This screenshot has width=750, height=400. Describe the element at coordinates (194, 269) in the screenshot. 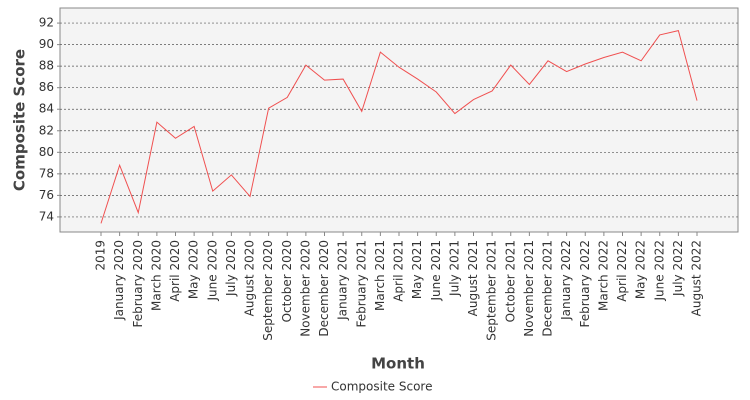

I see `x-tick-label: May 2020` at that location.